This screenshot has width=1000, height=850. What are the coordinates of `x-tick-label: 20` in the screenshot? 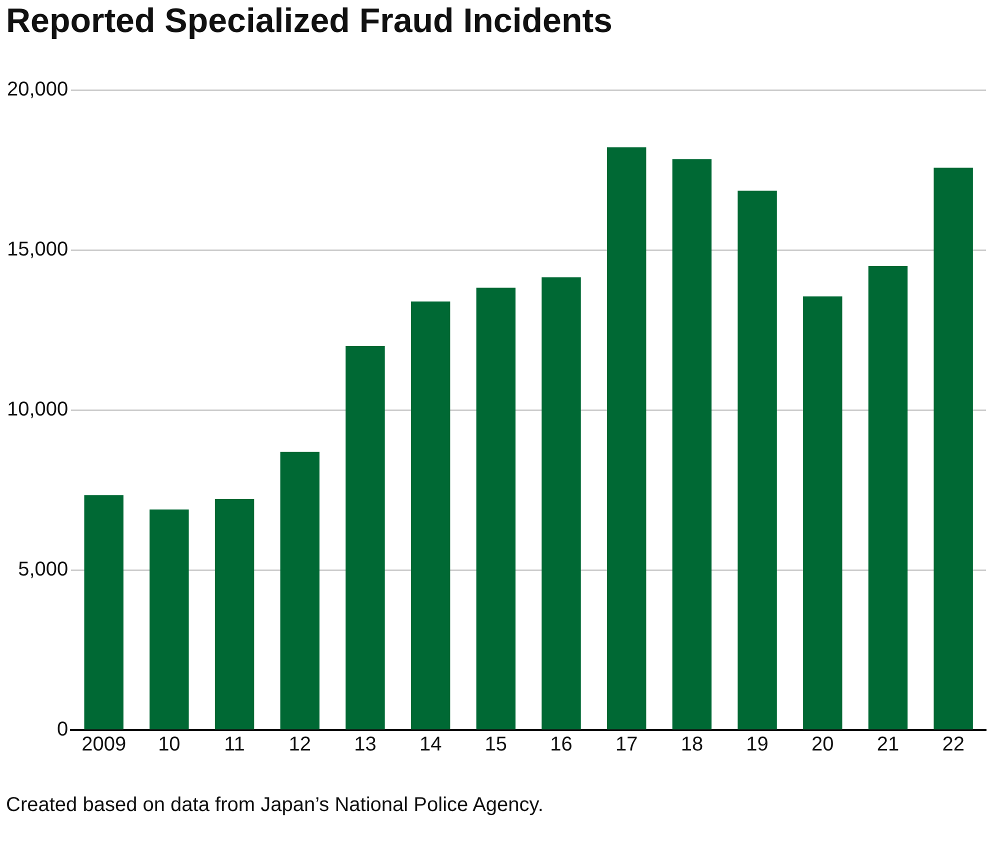 It's located at (823, 745).